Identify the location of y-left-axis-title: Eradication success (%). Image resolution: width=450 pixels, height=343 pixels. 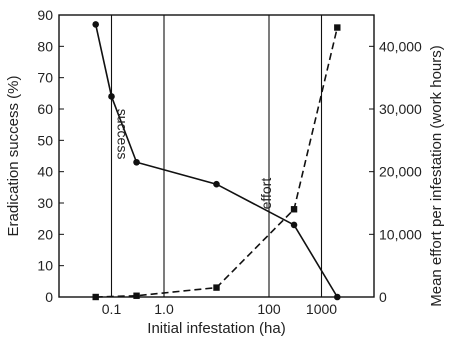
(13, 156).